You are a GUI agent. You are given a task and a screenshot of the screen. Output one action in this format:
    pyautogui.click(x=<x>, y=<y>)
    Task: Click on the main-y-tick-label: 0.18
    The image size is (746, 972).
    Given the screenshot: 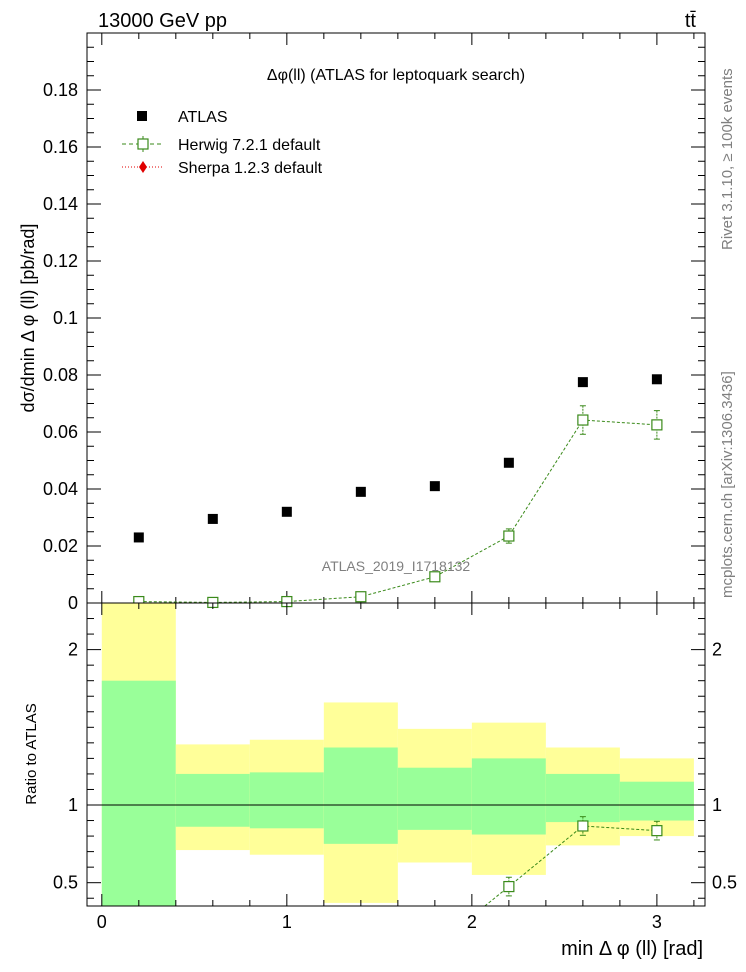 What is the action you would take?
    pyautogui.click(x=60, y=90)
    